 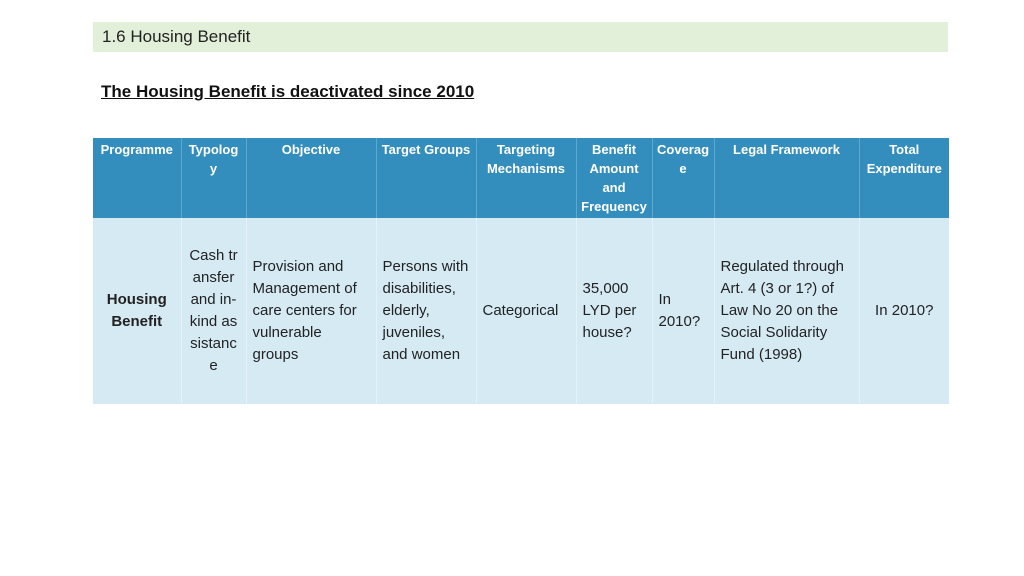 What do you see at coordinates (904, 311) in the screenshot?
I see `cell-total-expenditure: In 2010?` at bounding box center [904, 311].